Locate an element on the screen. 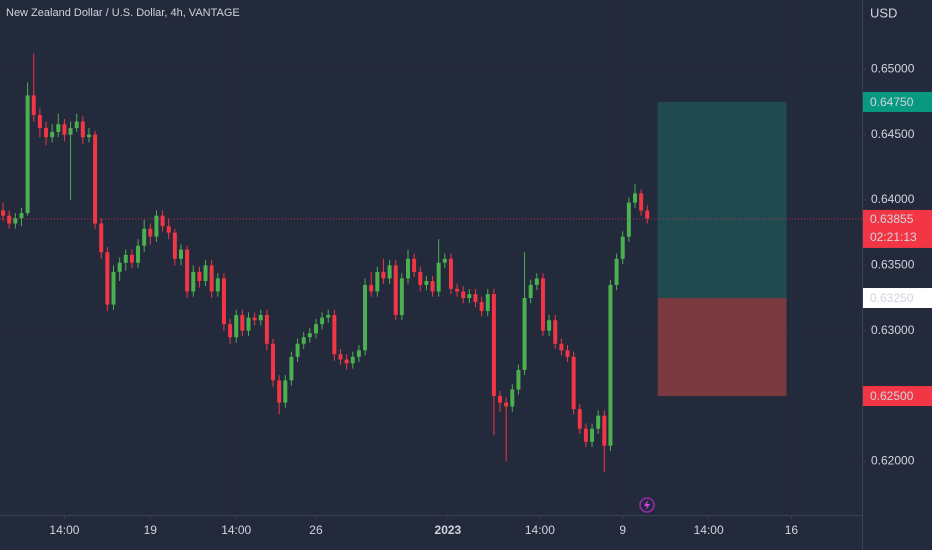  entry-price-label: 0.63250 is located at coordinates (892, 298).